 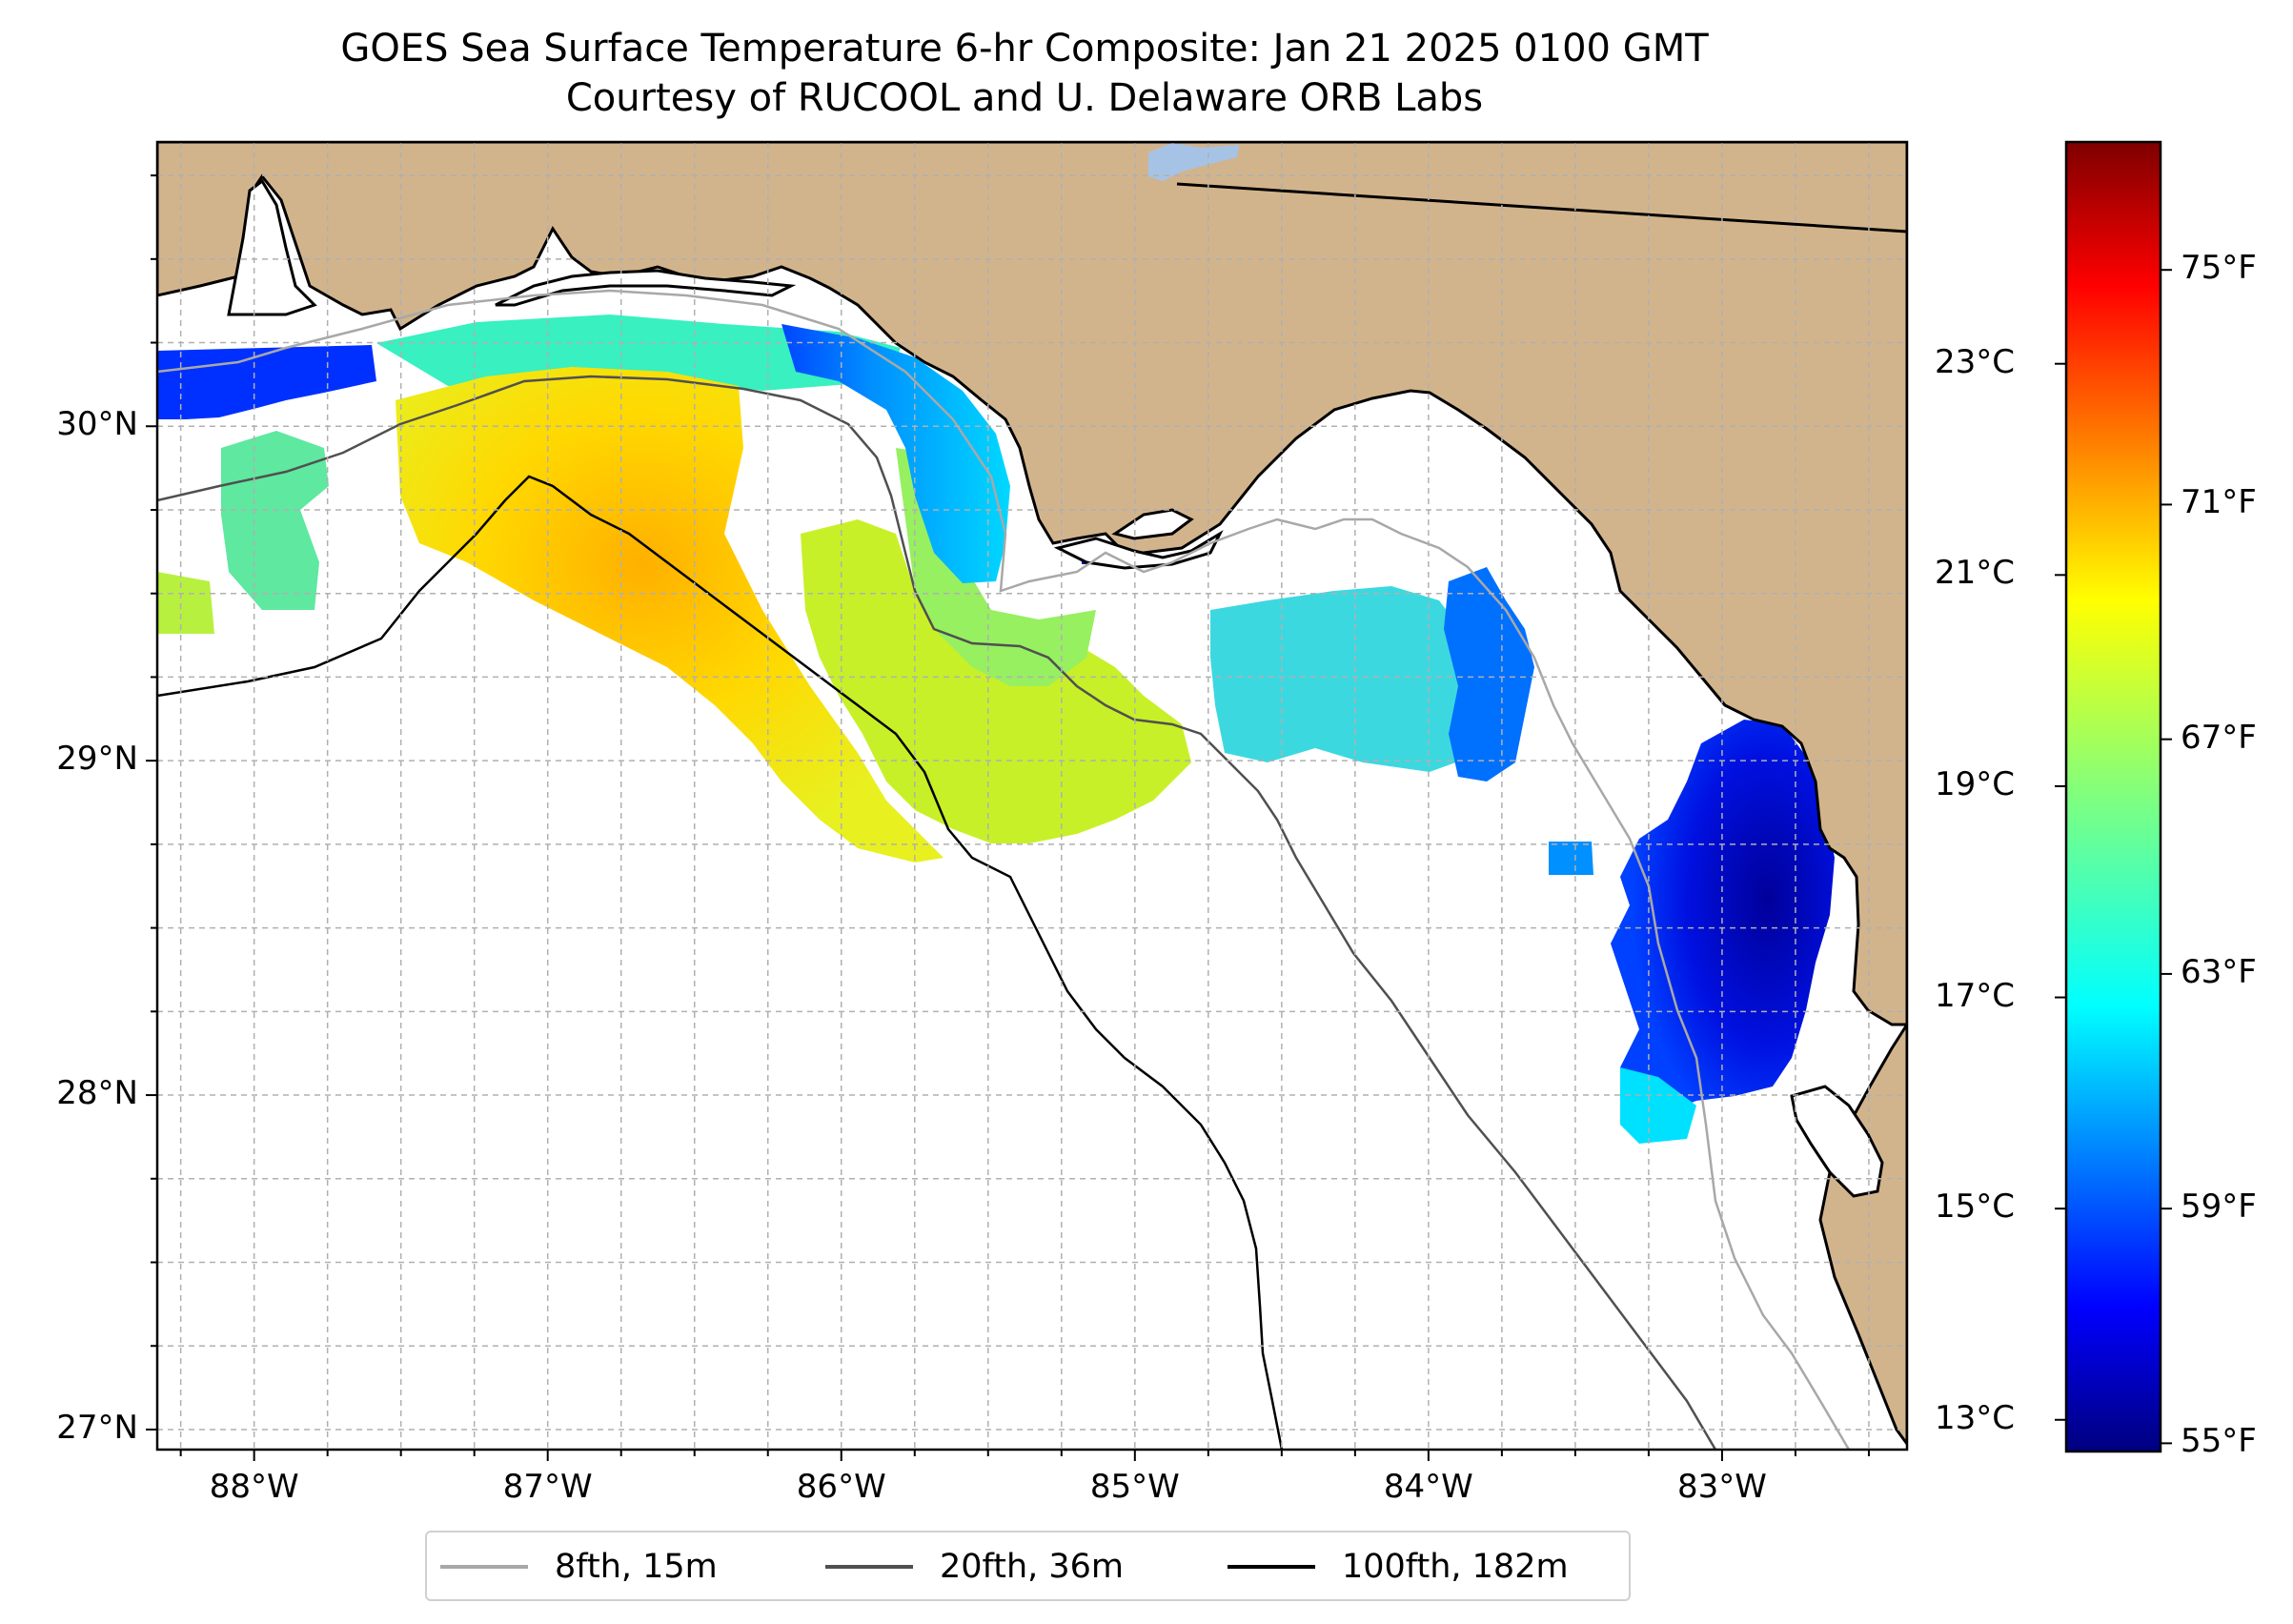 What do you see at coordinates (1135, 1487) in the screenshot?
I see `lon-label-85w: 85°W` at bounding box center [1135, 1487].